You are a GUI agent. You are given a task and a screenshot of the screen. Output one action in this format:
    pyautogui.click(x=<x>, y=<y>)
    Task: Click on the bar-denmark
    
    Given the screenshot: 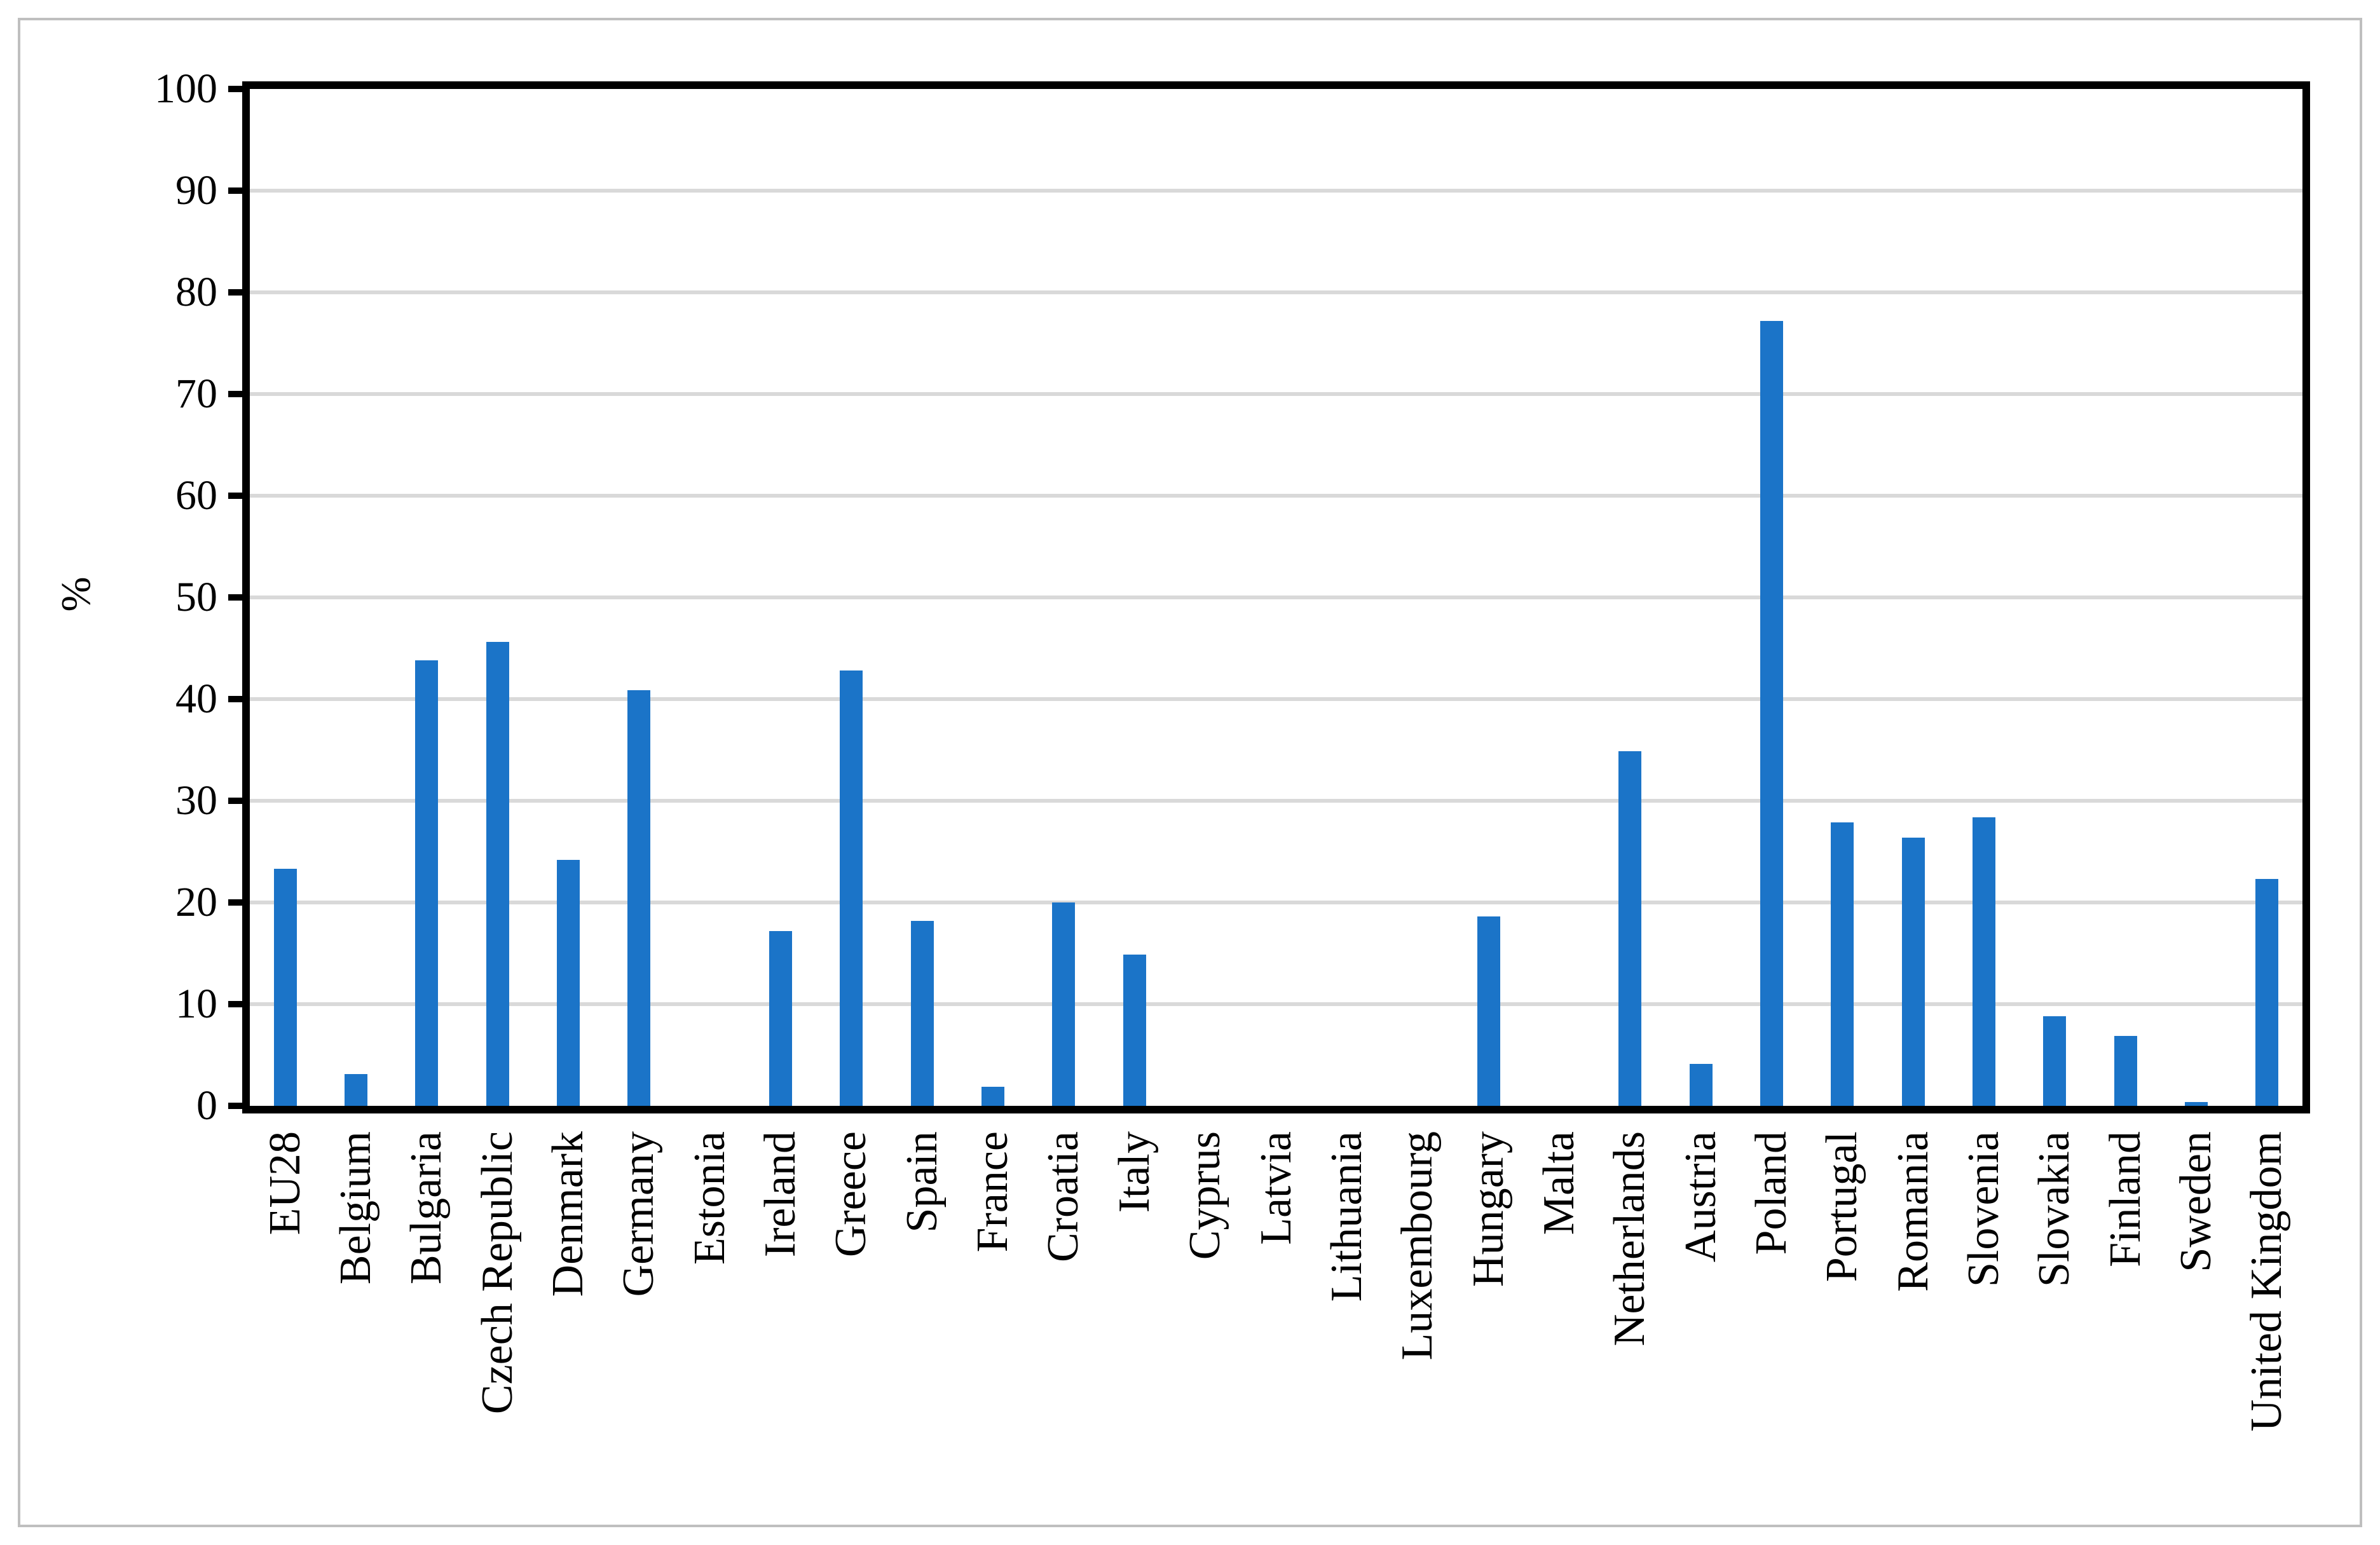 What is the action you would take?
    pyautogui.click(x=568, y=982)
    